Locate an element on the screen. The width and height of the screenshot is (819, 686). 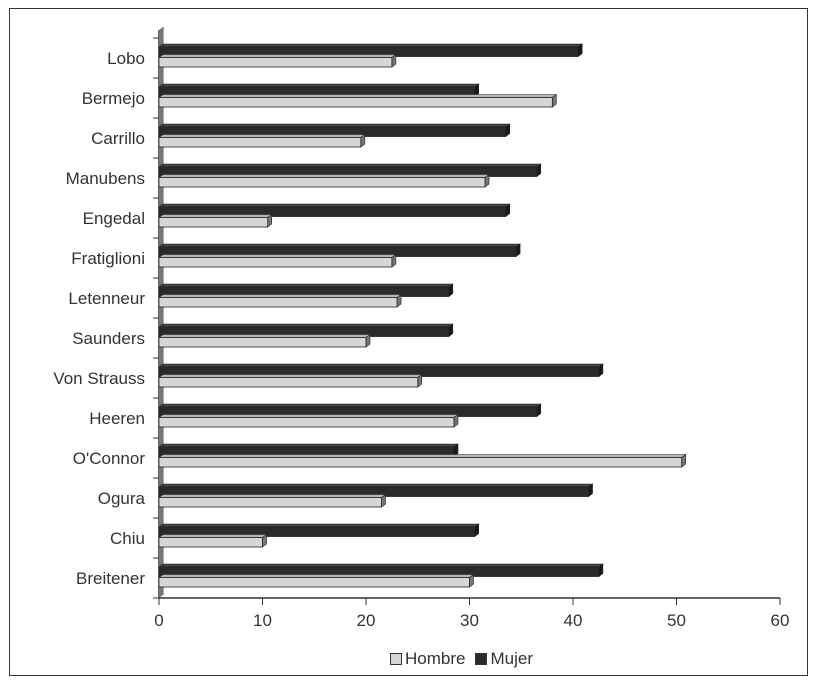
x-tick-label: 50 is located at coordinates (676, 620).